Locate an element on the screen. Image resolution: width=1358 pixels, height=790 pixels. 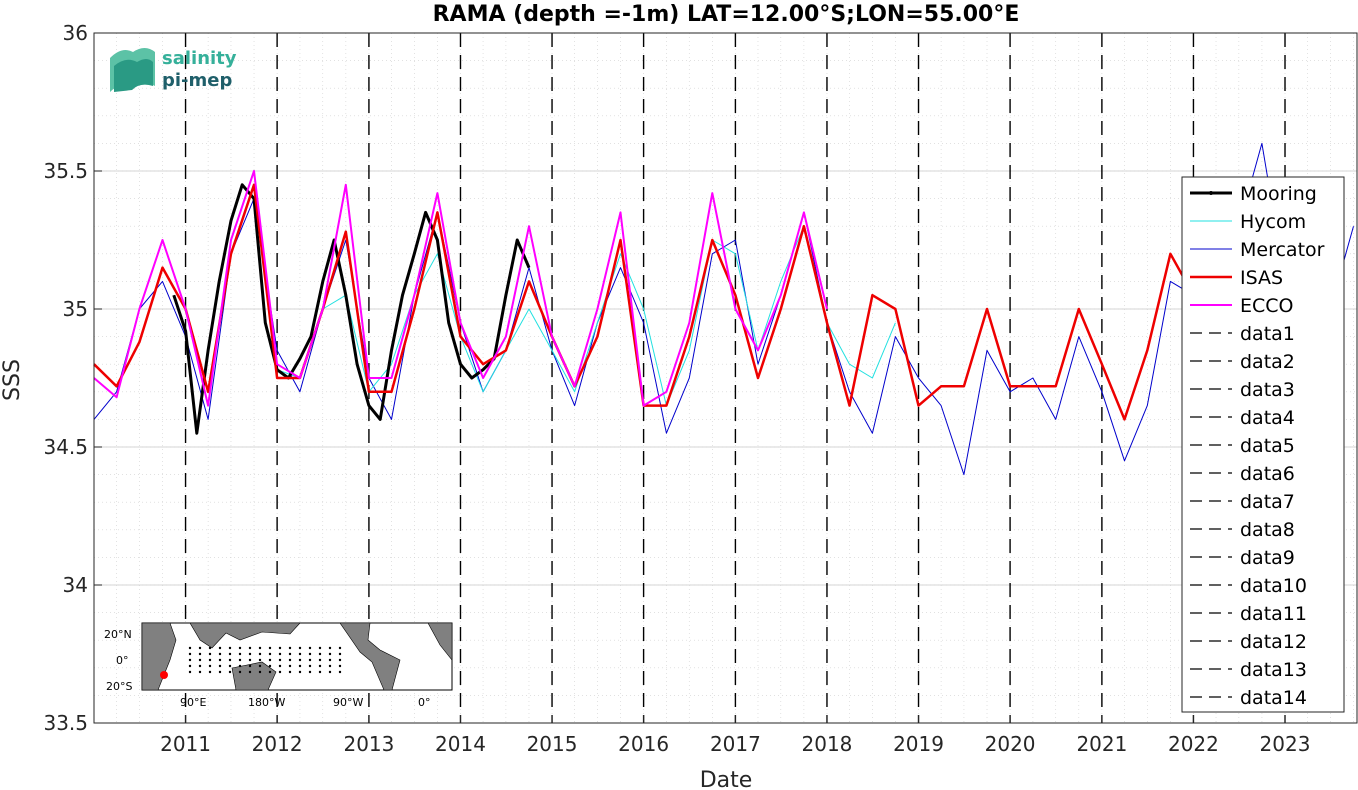
x-tick-label: 2011 is located at coordinates (185, 744).